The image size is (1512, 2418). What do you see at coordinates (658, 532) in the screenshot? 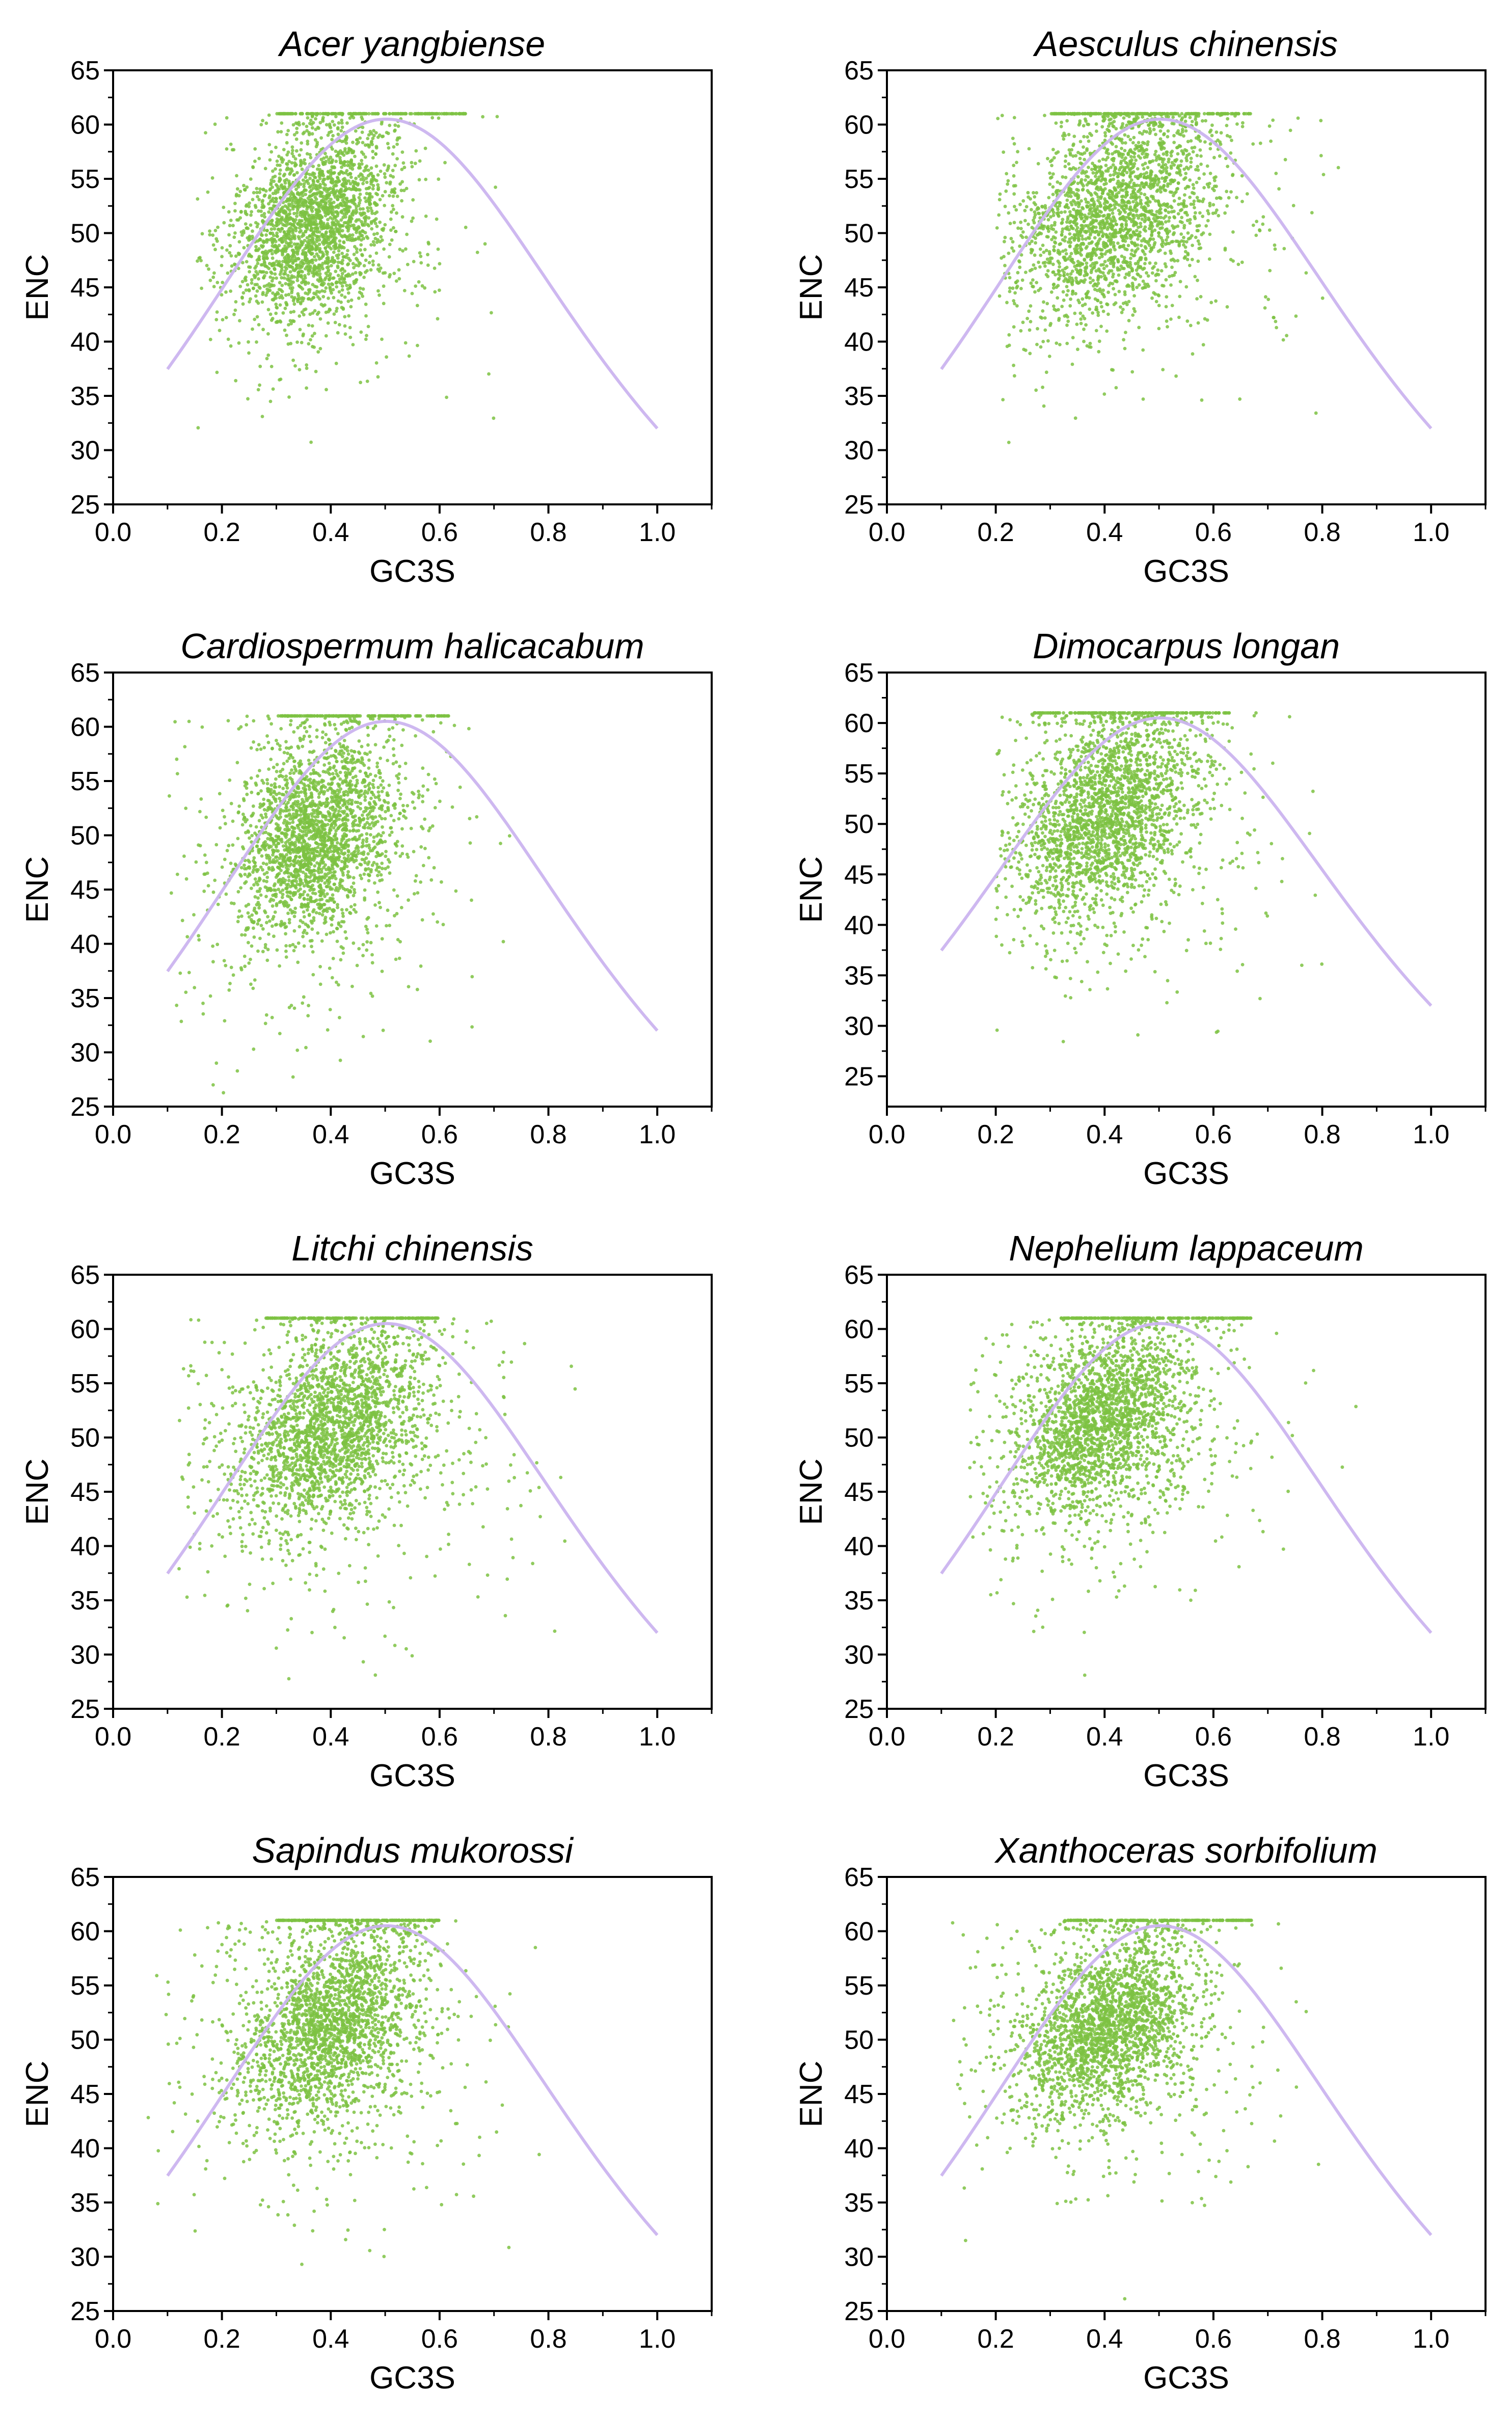
I see `x-tick-label: 1.0` at bounding box center [658, 532].